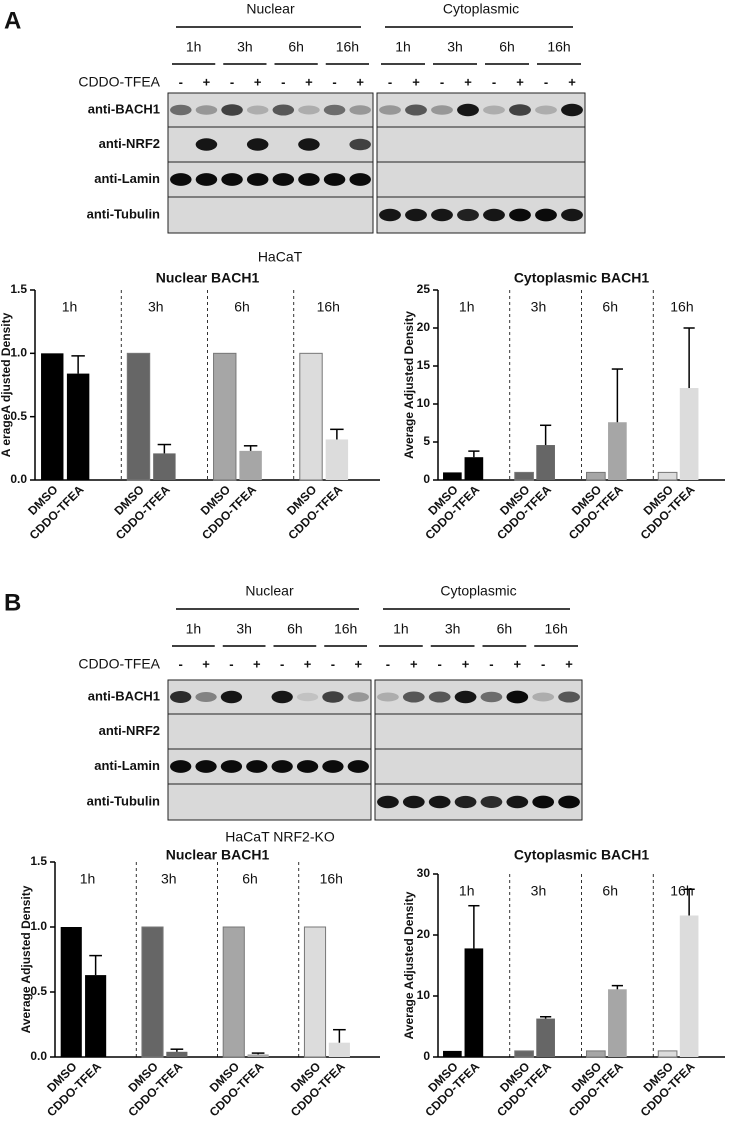  What do you see at coordinates (124, 695) in the screenshot?
I see `row-label: anti-BACH1` at bounding box center [124, 695].